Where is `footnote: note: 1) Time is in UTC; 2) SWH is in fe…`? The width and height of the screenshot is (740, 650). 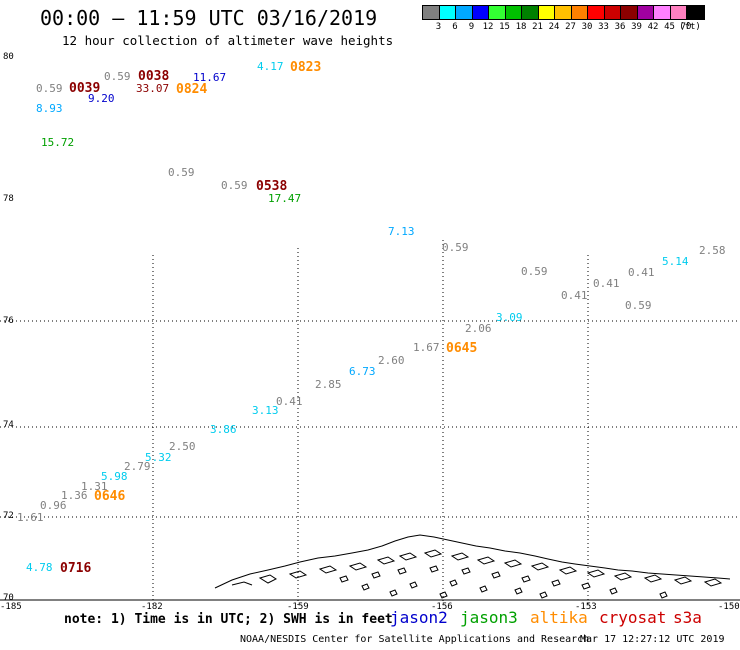
footnote: note: 1) Time is in UTC; 2) SWH is in fe… is located at coordinates (228, 619).